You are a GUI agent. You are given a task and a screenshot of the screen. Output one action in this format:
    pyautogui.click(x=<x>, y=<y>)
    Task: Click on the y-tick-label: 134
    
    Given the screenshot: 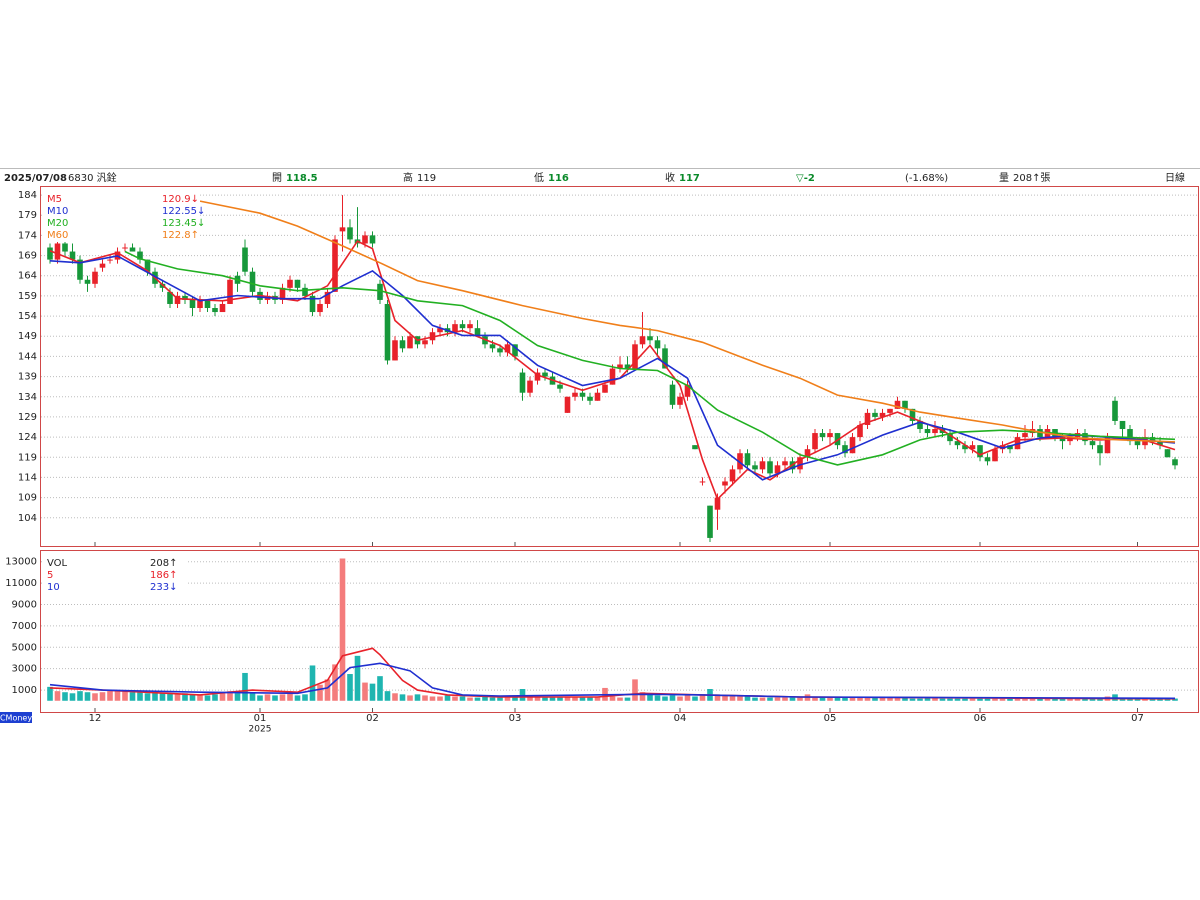 What is the action you would take?
    pyautogui.click(x=27, y=397)
    